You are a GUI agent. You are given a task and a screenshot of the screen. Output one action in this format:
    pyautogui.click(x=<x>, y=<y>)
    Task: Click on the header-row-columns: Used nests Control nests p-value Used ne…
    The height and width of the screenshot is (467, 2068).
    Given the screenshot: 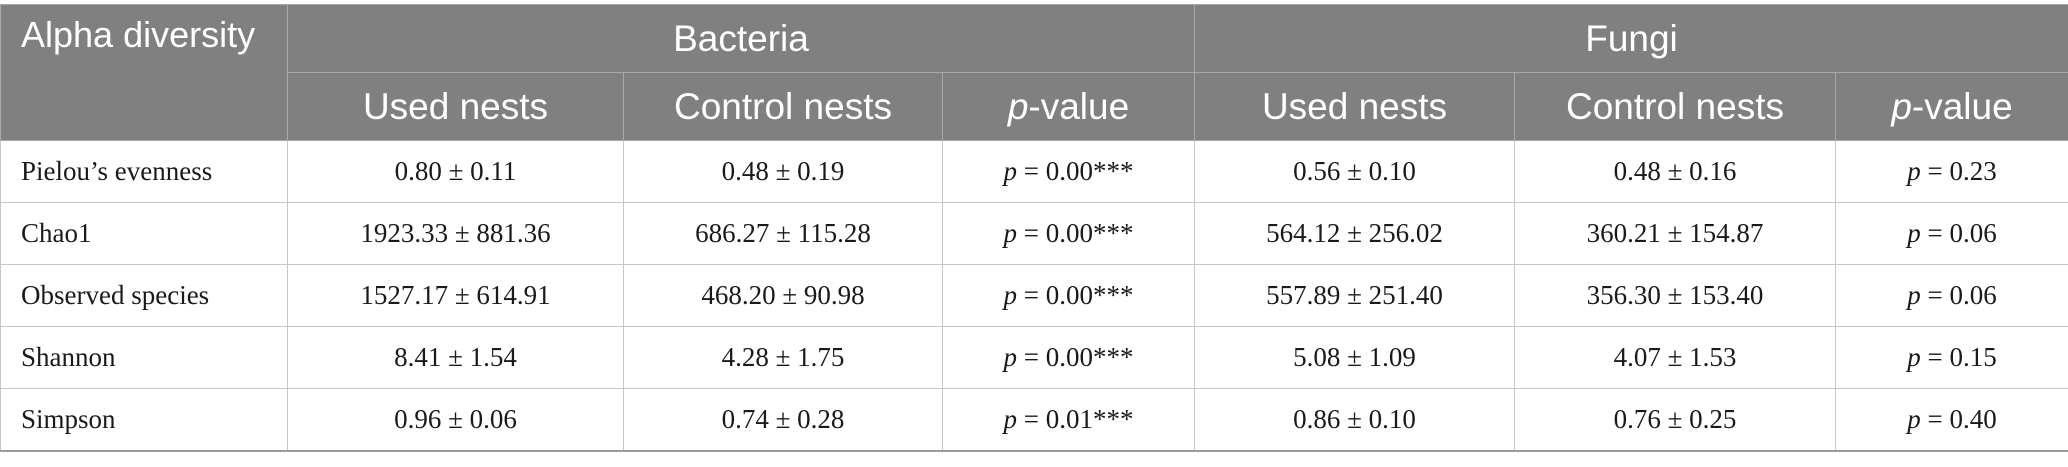 What is the action you would take?
    pyautogui.click(x=1034, y=106)
    